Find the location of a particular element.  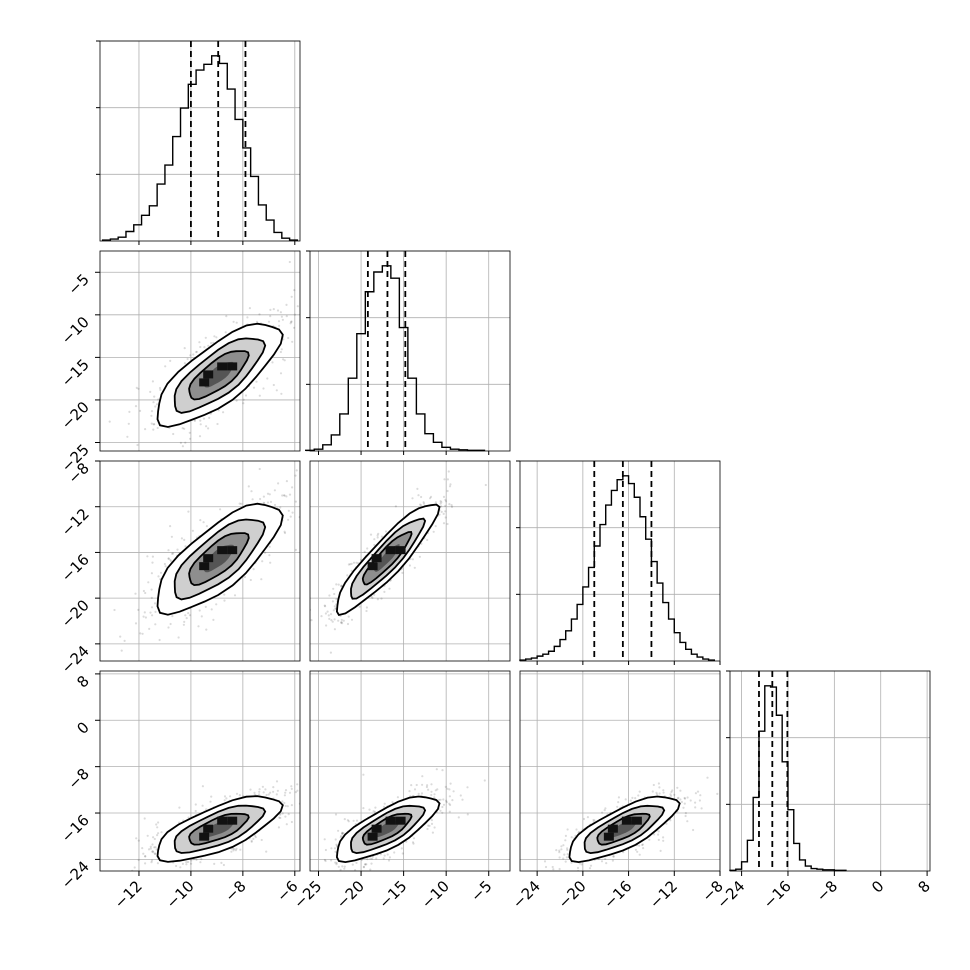

panel-content is located at coordinates (215, 825).